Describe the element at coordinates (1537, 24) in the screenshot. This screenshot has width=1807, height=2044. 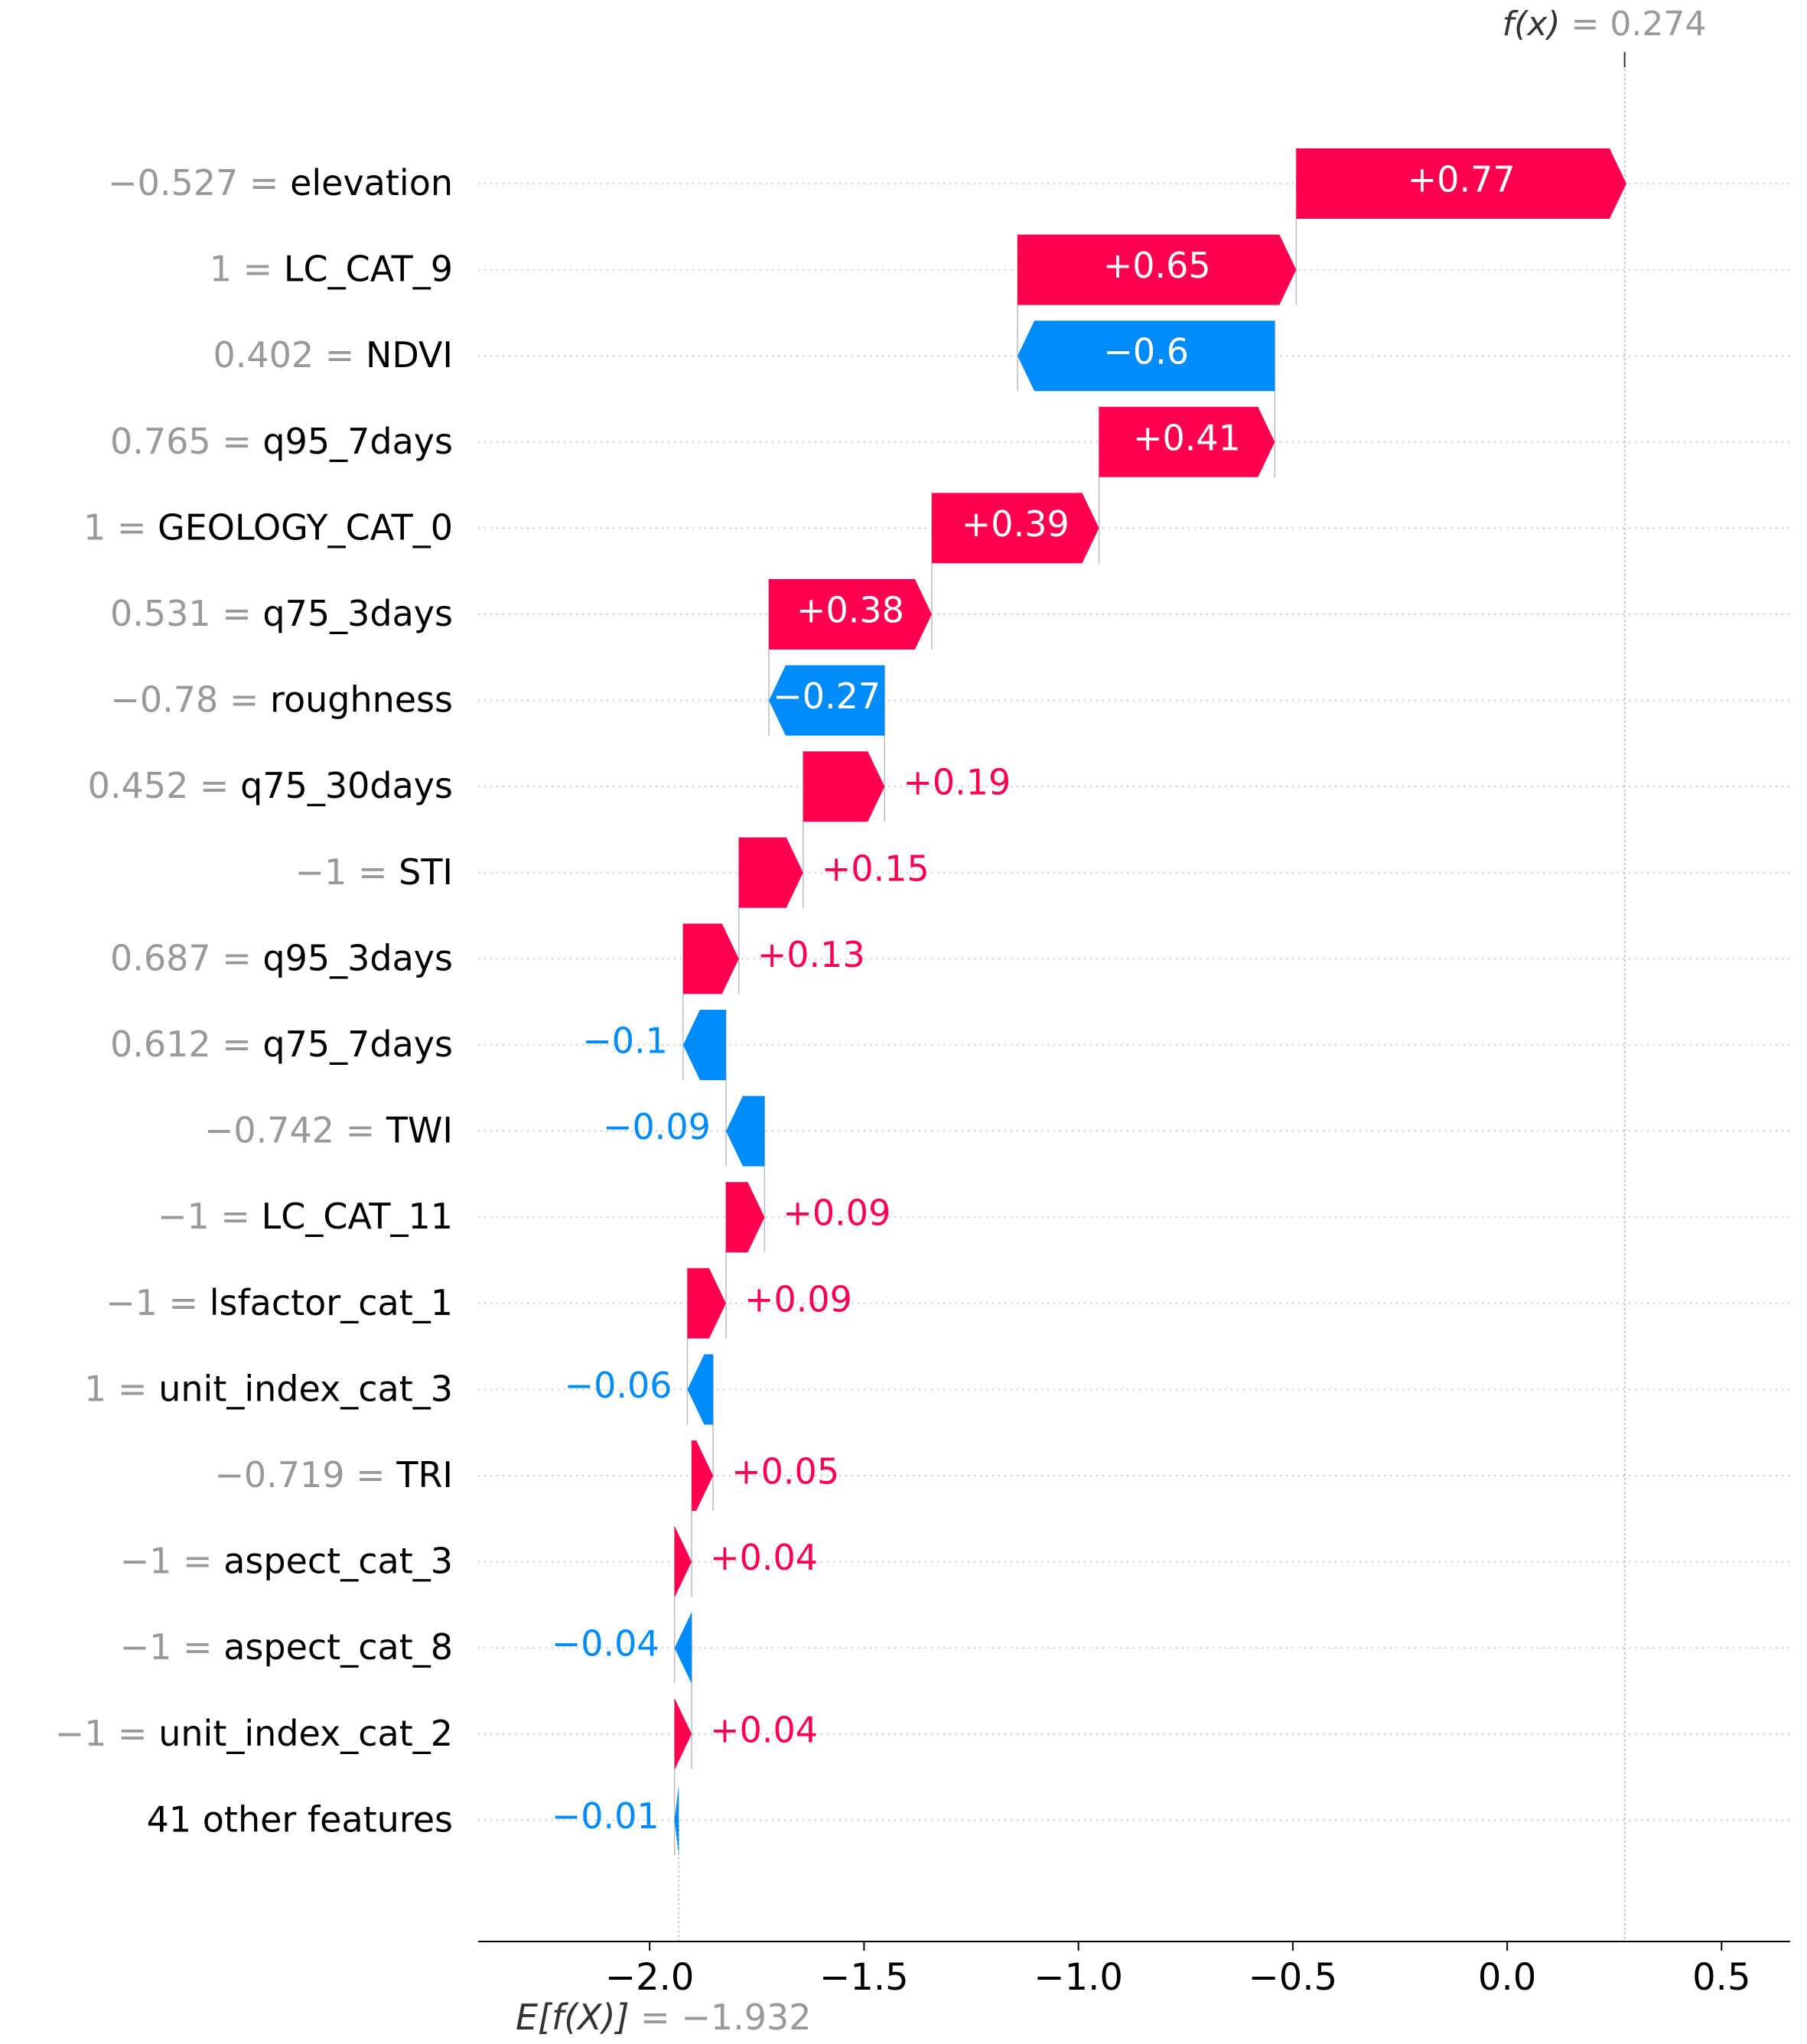
I see `output-value-symbol: f(x)` at that location.